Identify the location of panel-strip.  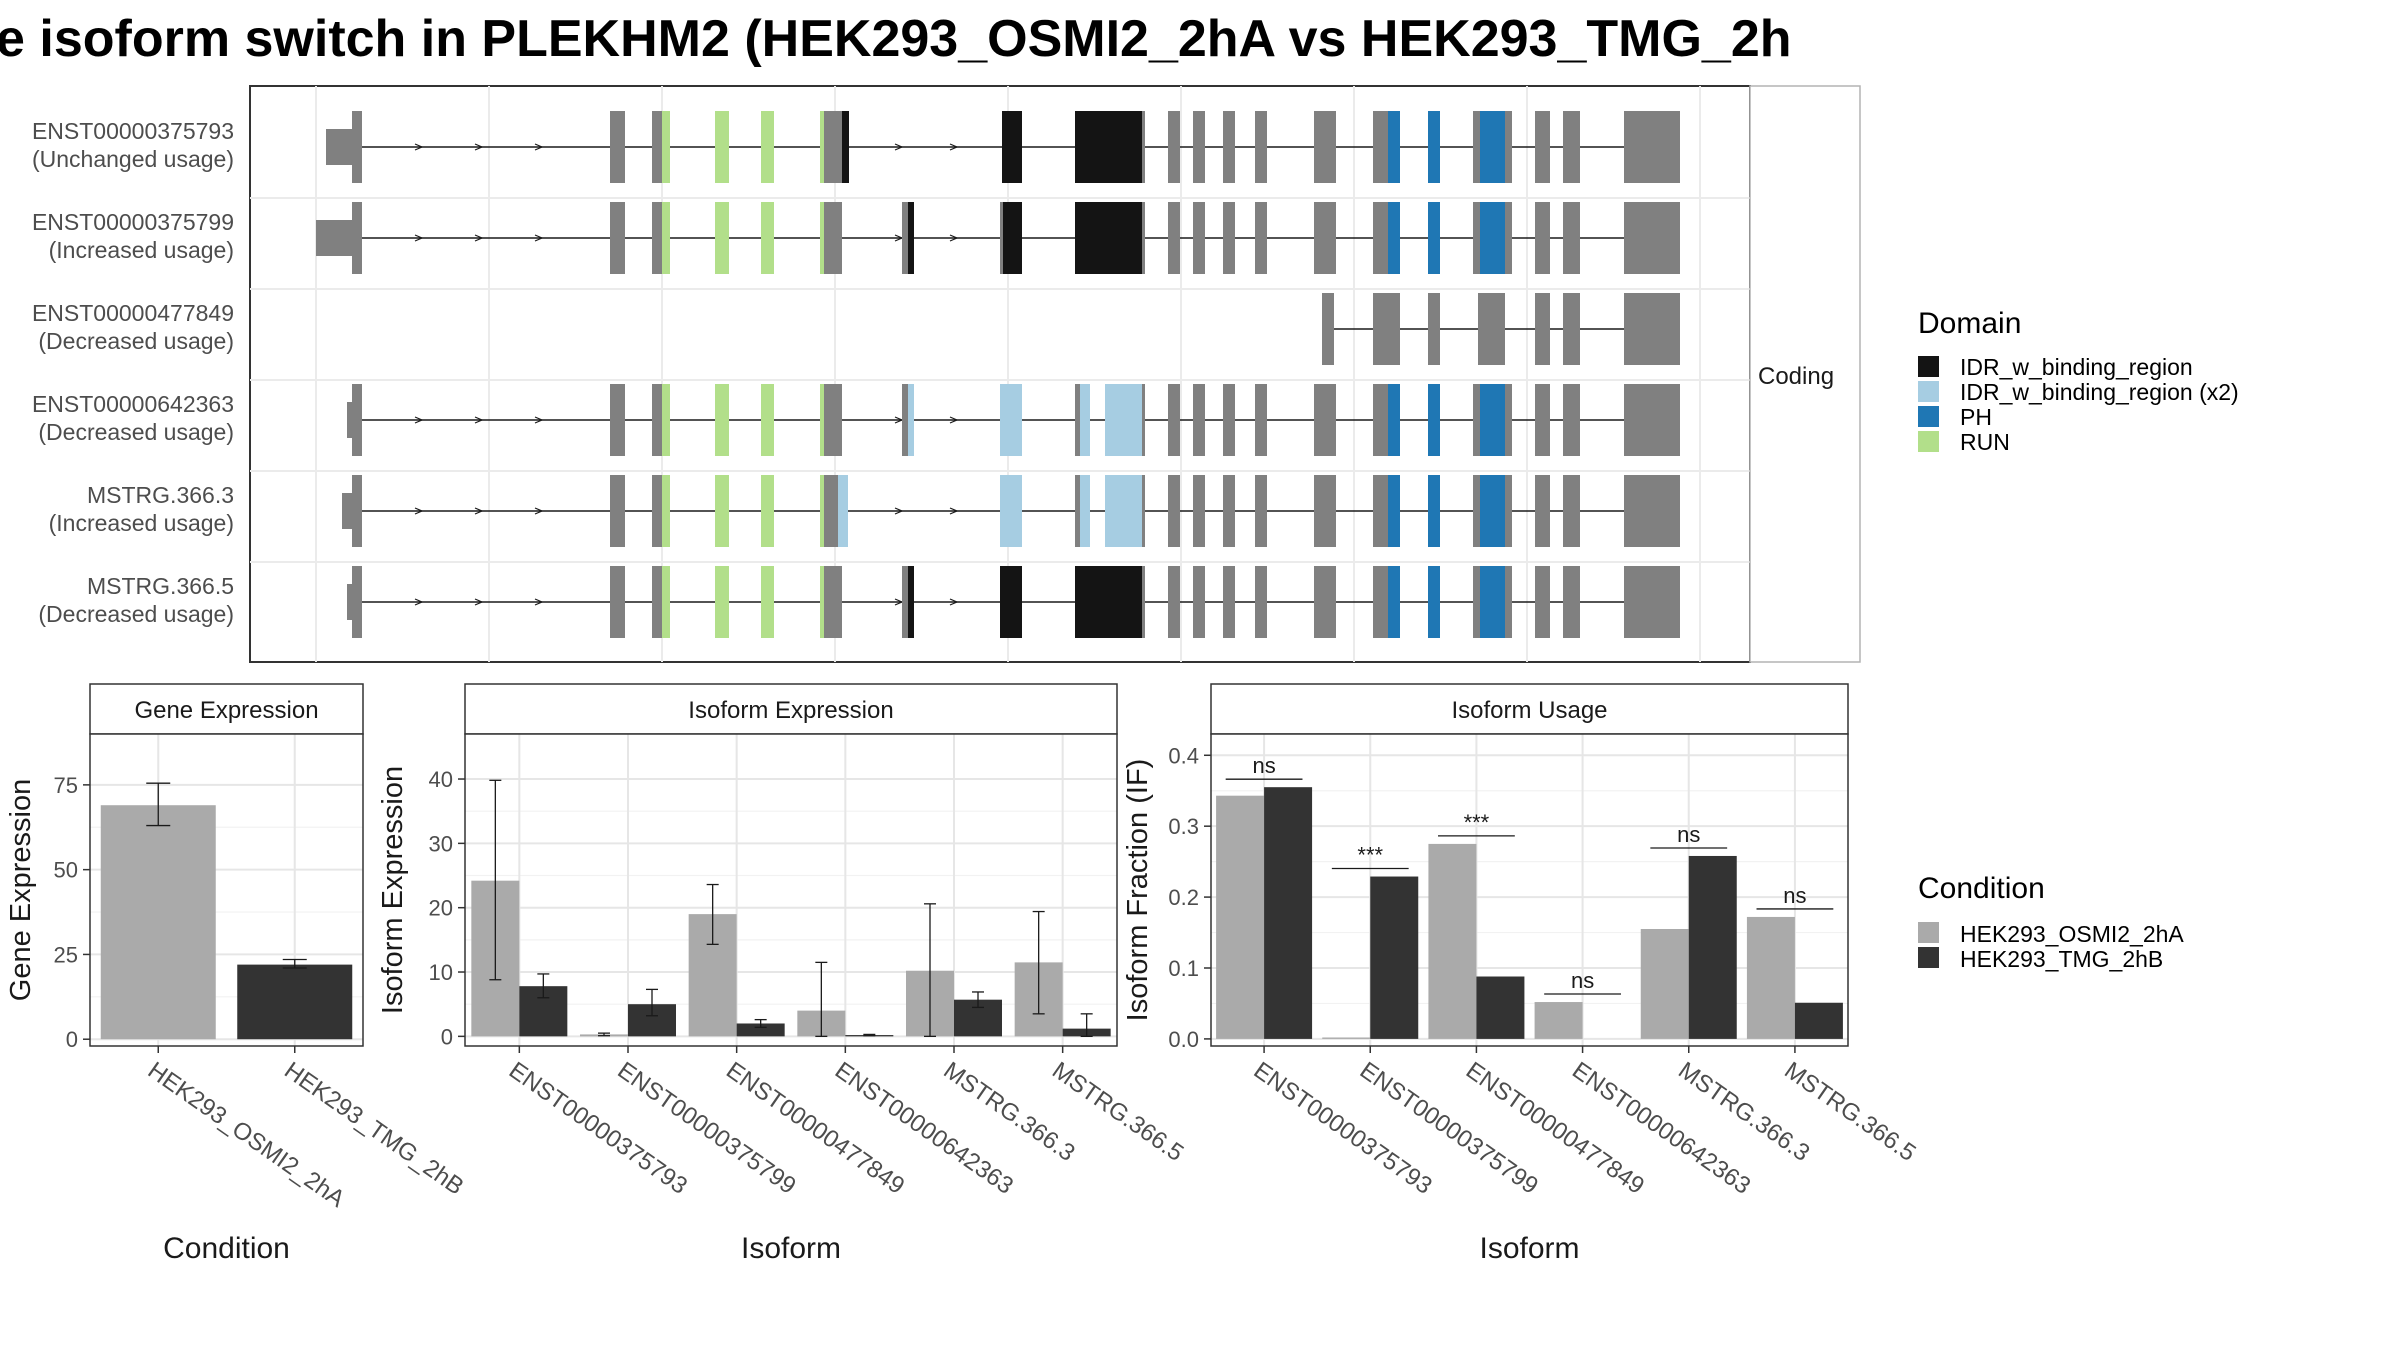
(791, 709).